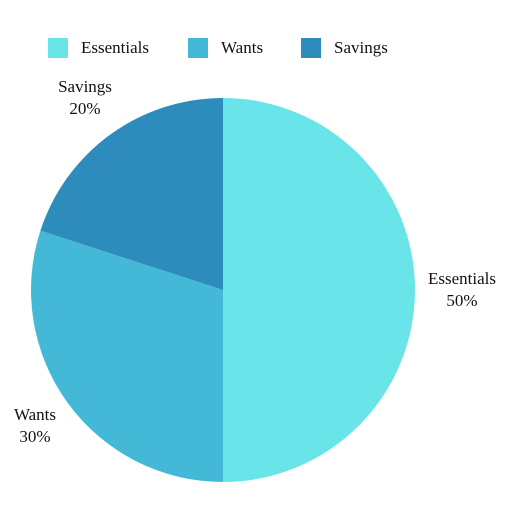  Describe the element at coordinates (311, 48) in the screenshot. I see `legend-swatch-savings` at that location.